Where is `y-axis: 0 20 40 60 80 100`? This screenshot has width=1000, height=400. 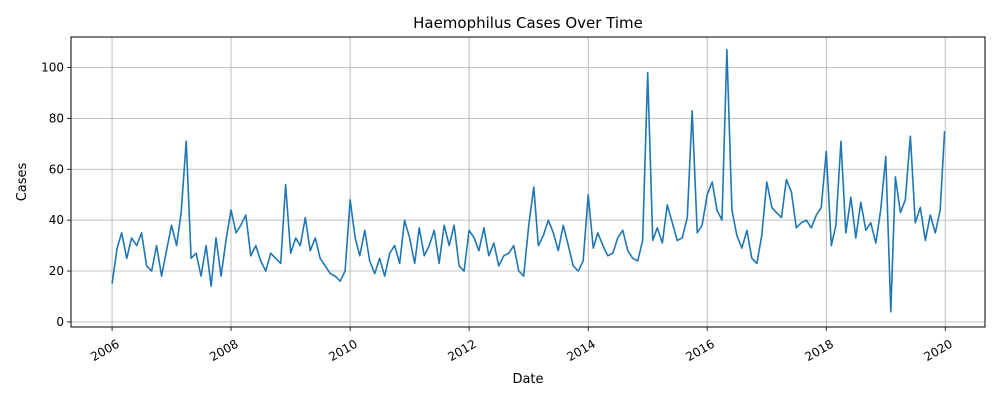 y-axis: 0 20 40 60 80 100 is located at coordinates (56, 195).